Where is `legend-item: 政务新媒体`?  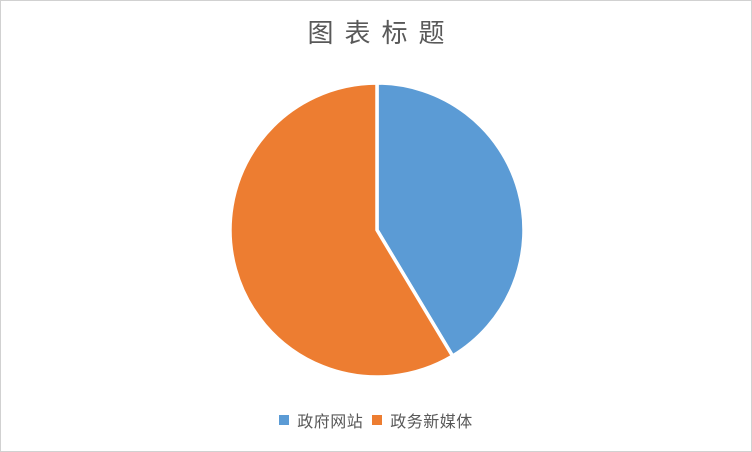 legend-item: 政务新媒体 is located at coordinates (422, 420).